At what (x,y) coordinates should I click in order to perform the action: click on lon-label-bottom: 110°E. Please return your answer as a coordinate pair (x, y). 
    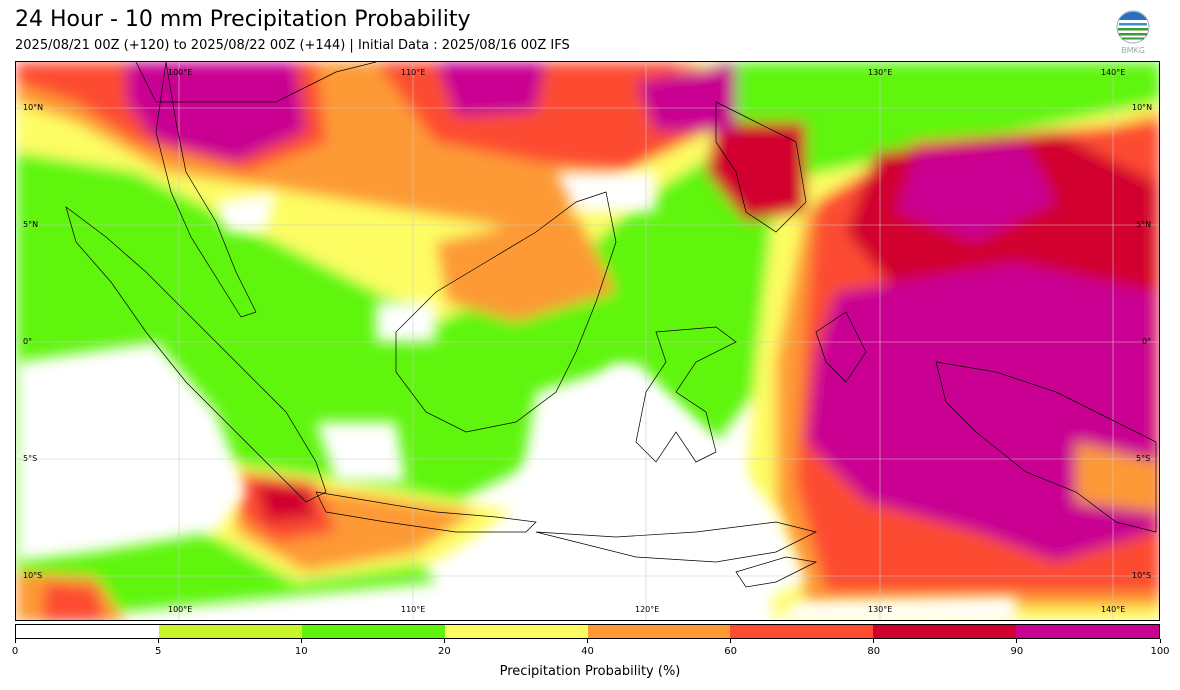
    Looking at the image, I should click on (413, 609).